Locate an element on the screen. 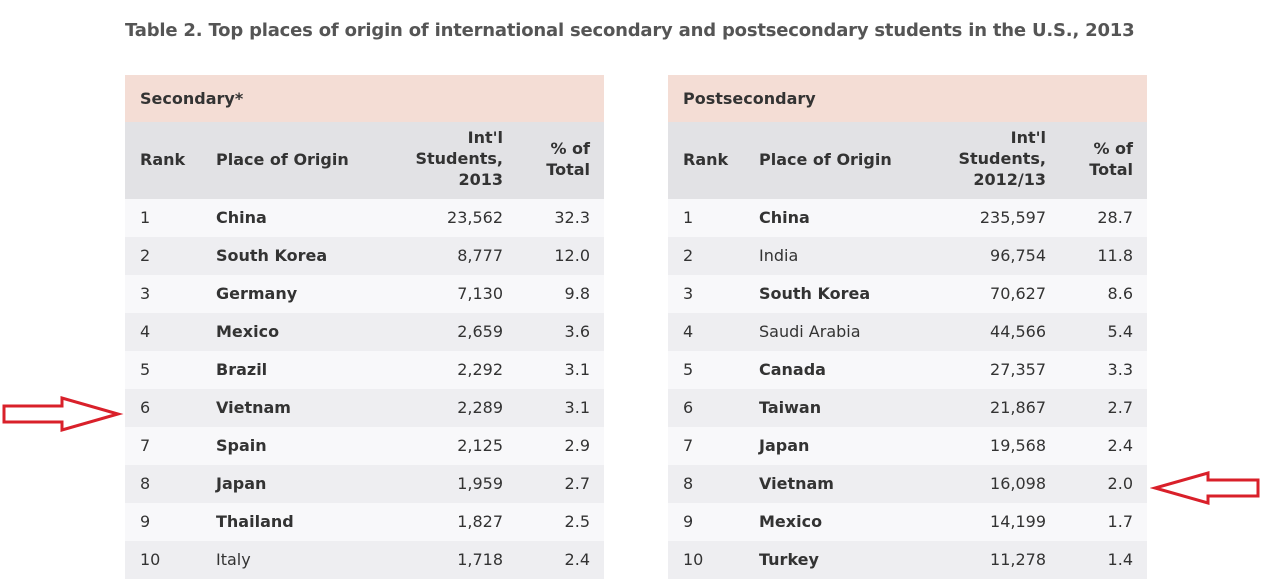 The width and height of the screenshot is (1273, 581). header-students: Int'l Students, 2013 is located at coordinates (459, 158).